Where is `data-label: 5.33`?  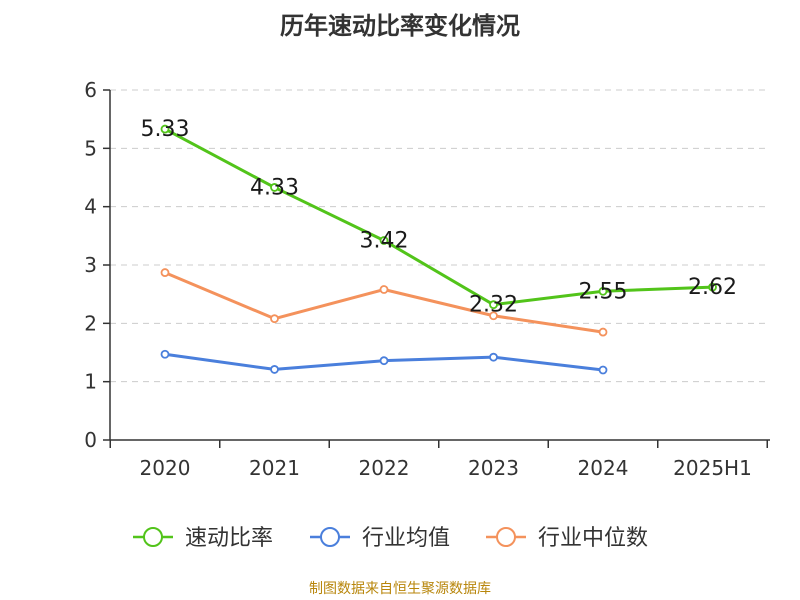 data-label: 5.33 is located at coordinates (165, 129).